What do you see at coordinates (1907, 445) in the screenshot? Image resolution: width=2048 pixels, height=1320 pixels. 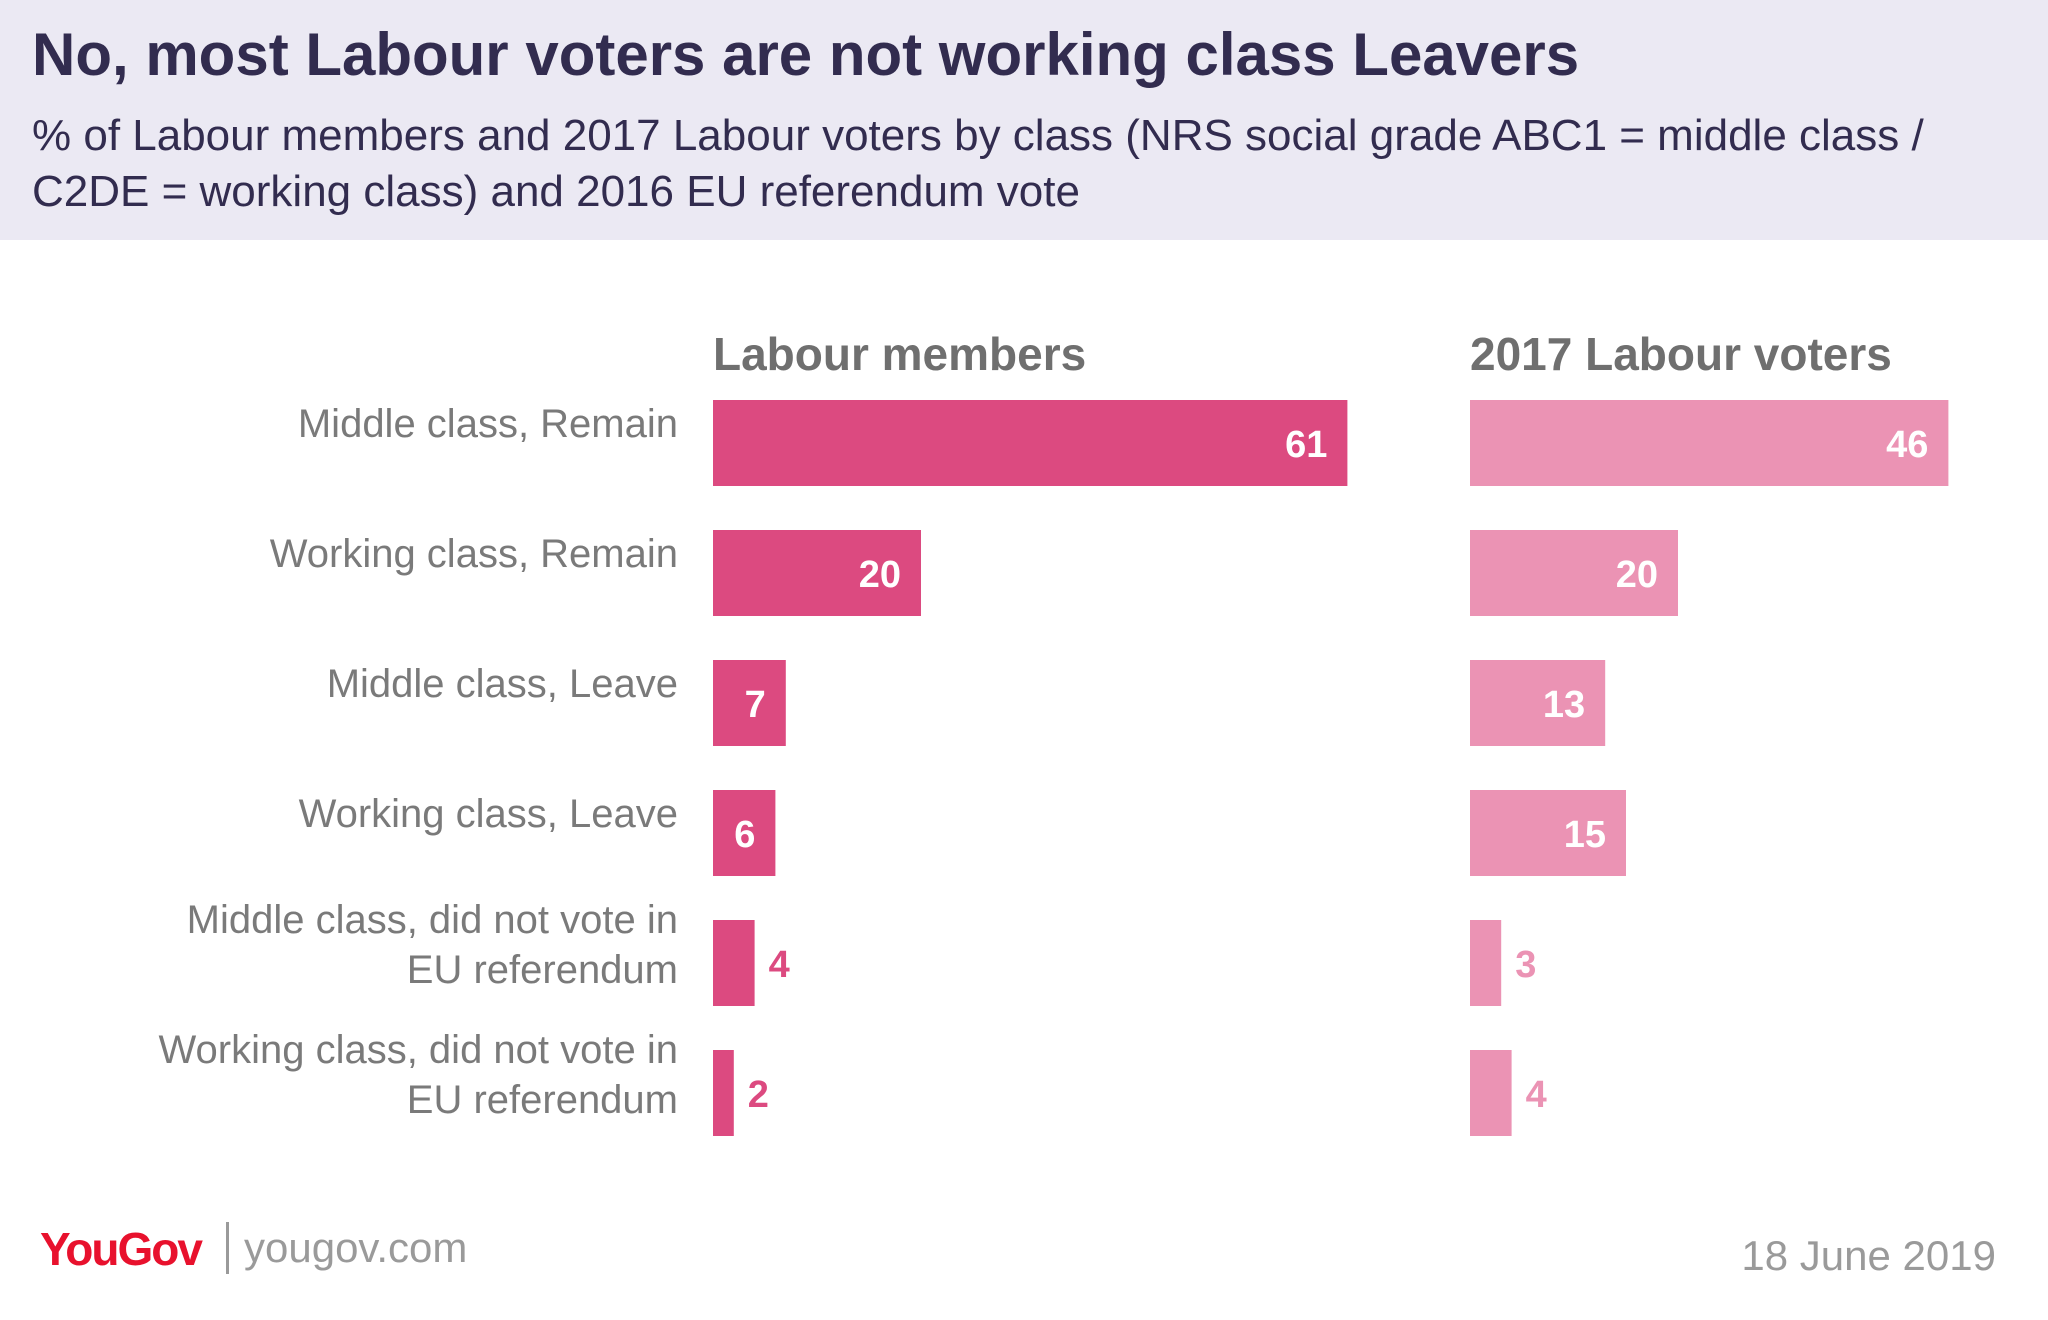 I see `data-label: 46` at bounding box center [1907, 445].